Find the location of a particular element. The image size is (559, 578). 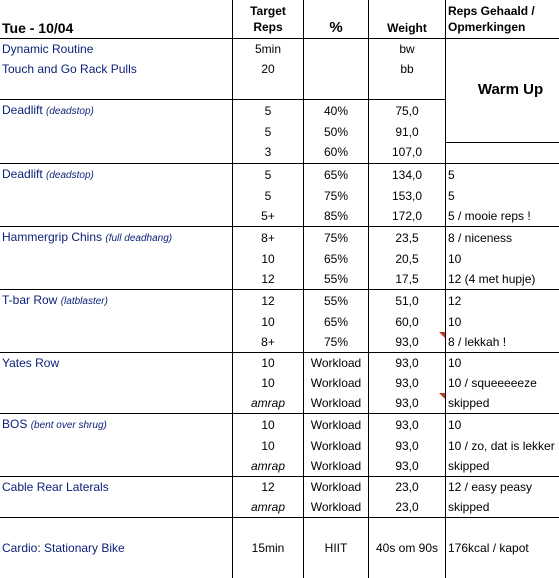

percent-cell: HIIT is located at coordinates (336, 548).